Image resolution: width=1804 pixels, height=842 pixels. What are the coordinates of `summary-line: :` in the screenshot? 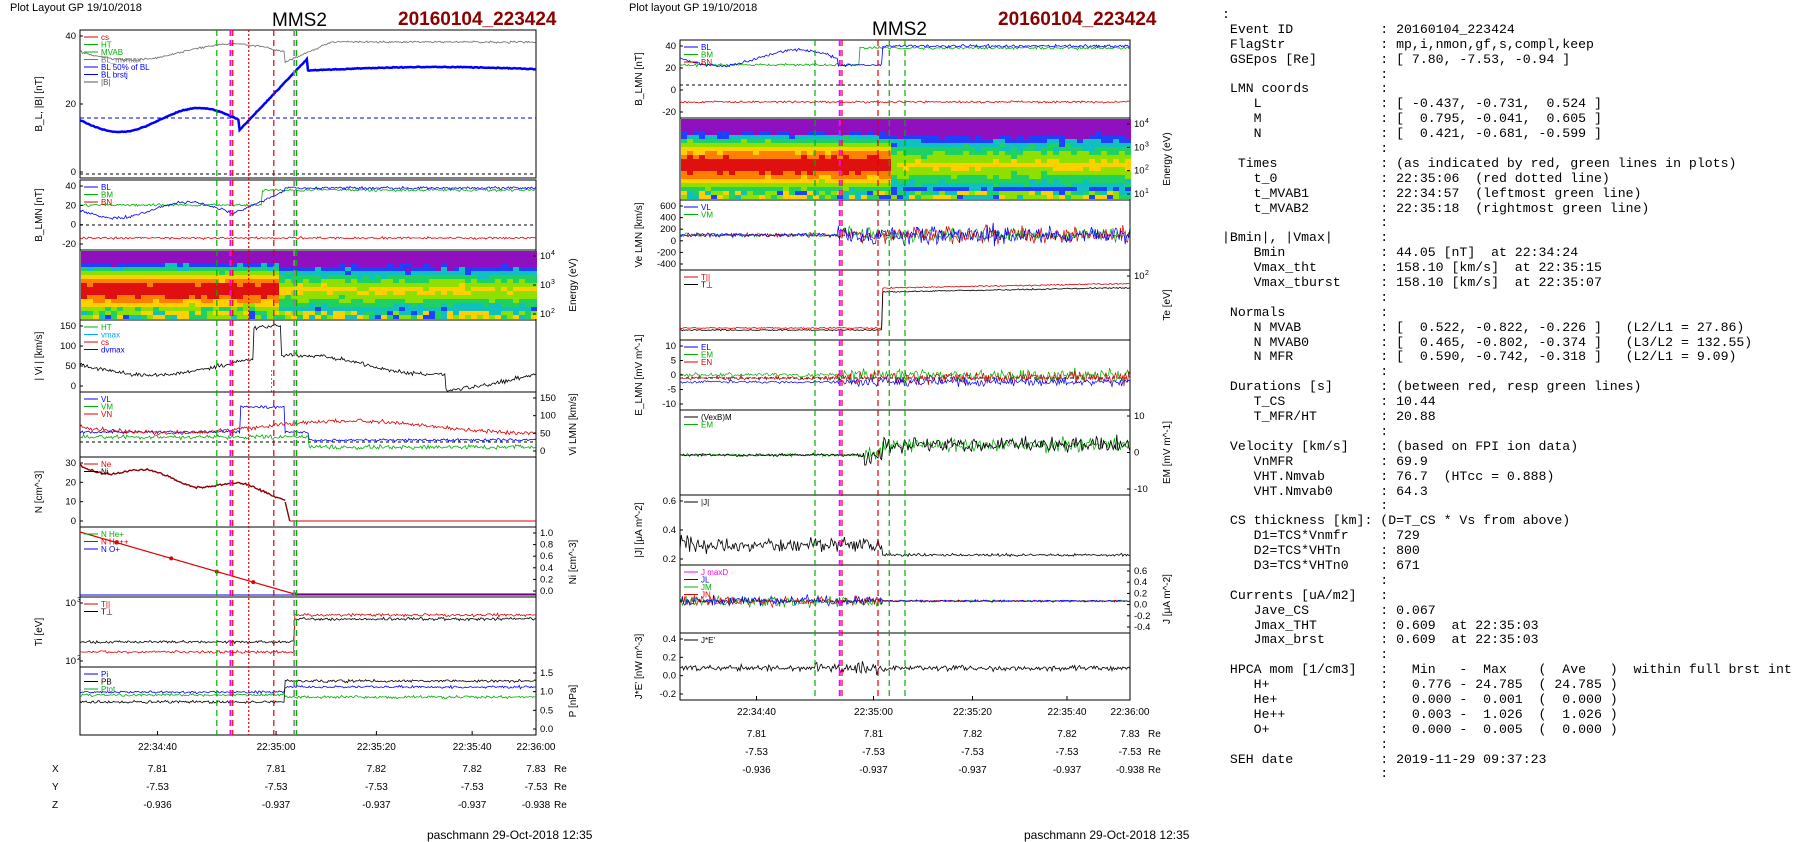 It's located at (1305, 744).